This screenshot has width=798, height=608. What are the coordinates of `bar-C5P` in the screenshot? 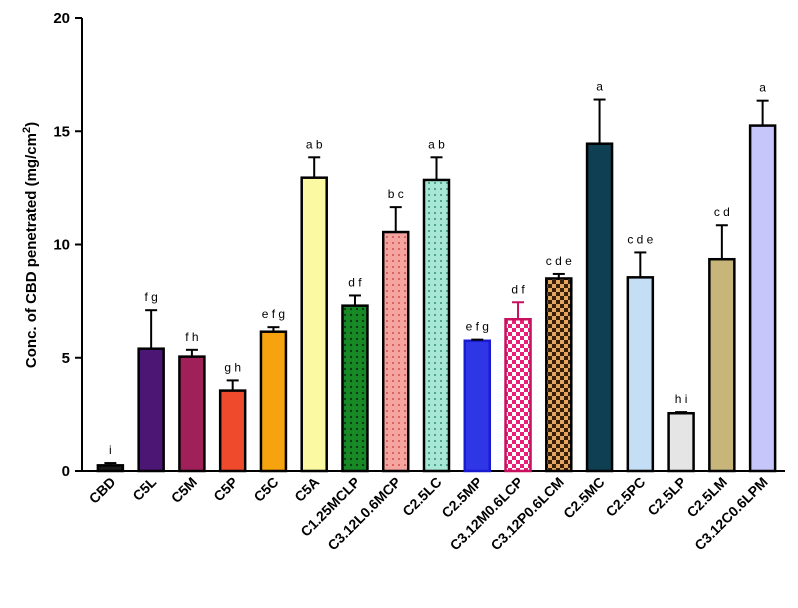 It's located at (232, 431).